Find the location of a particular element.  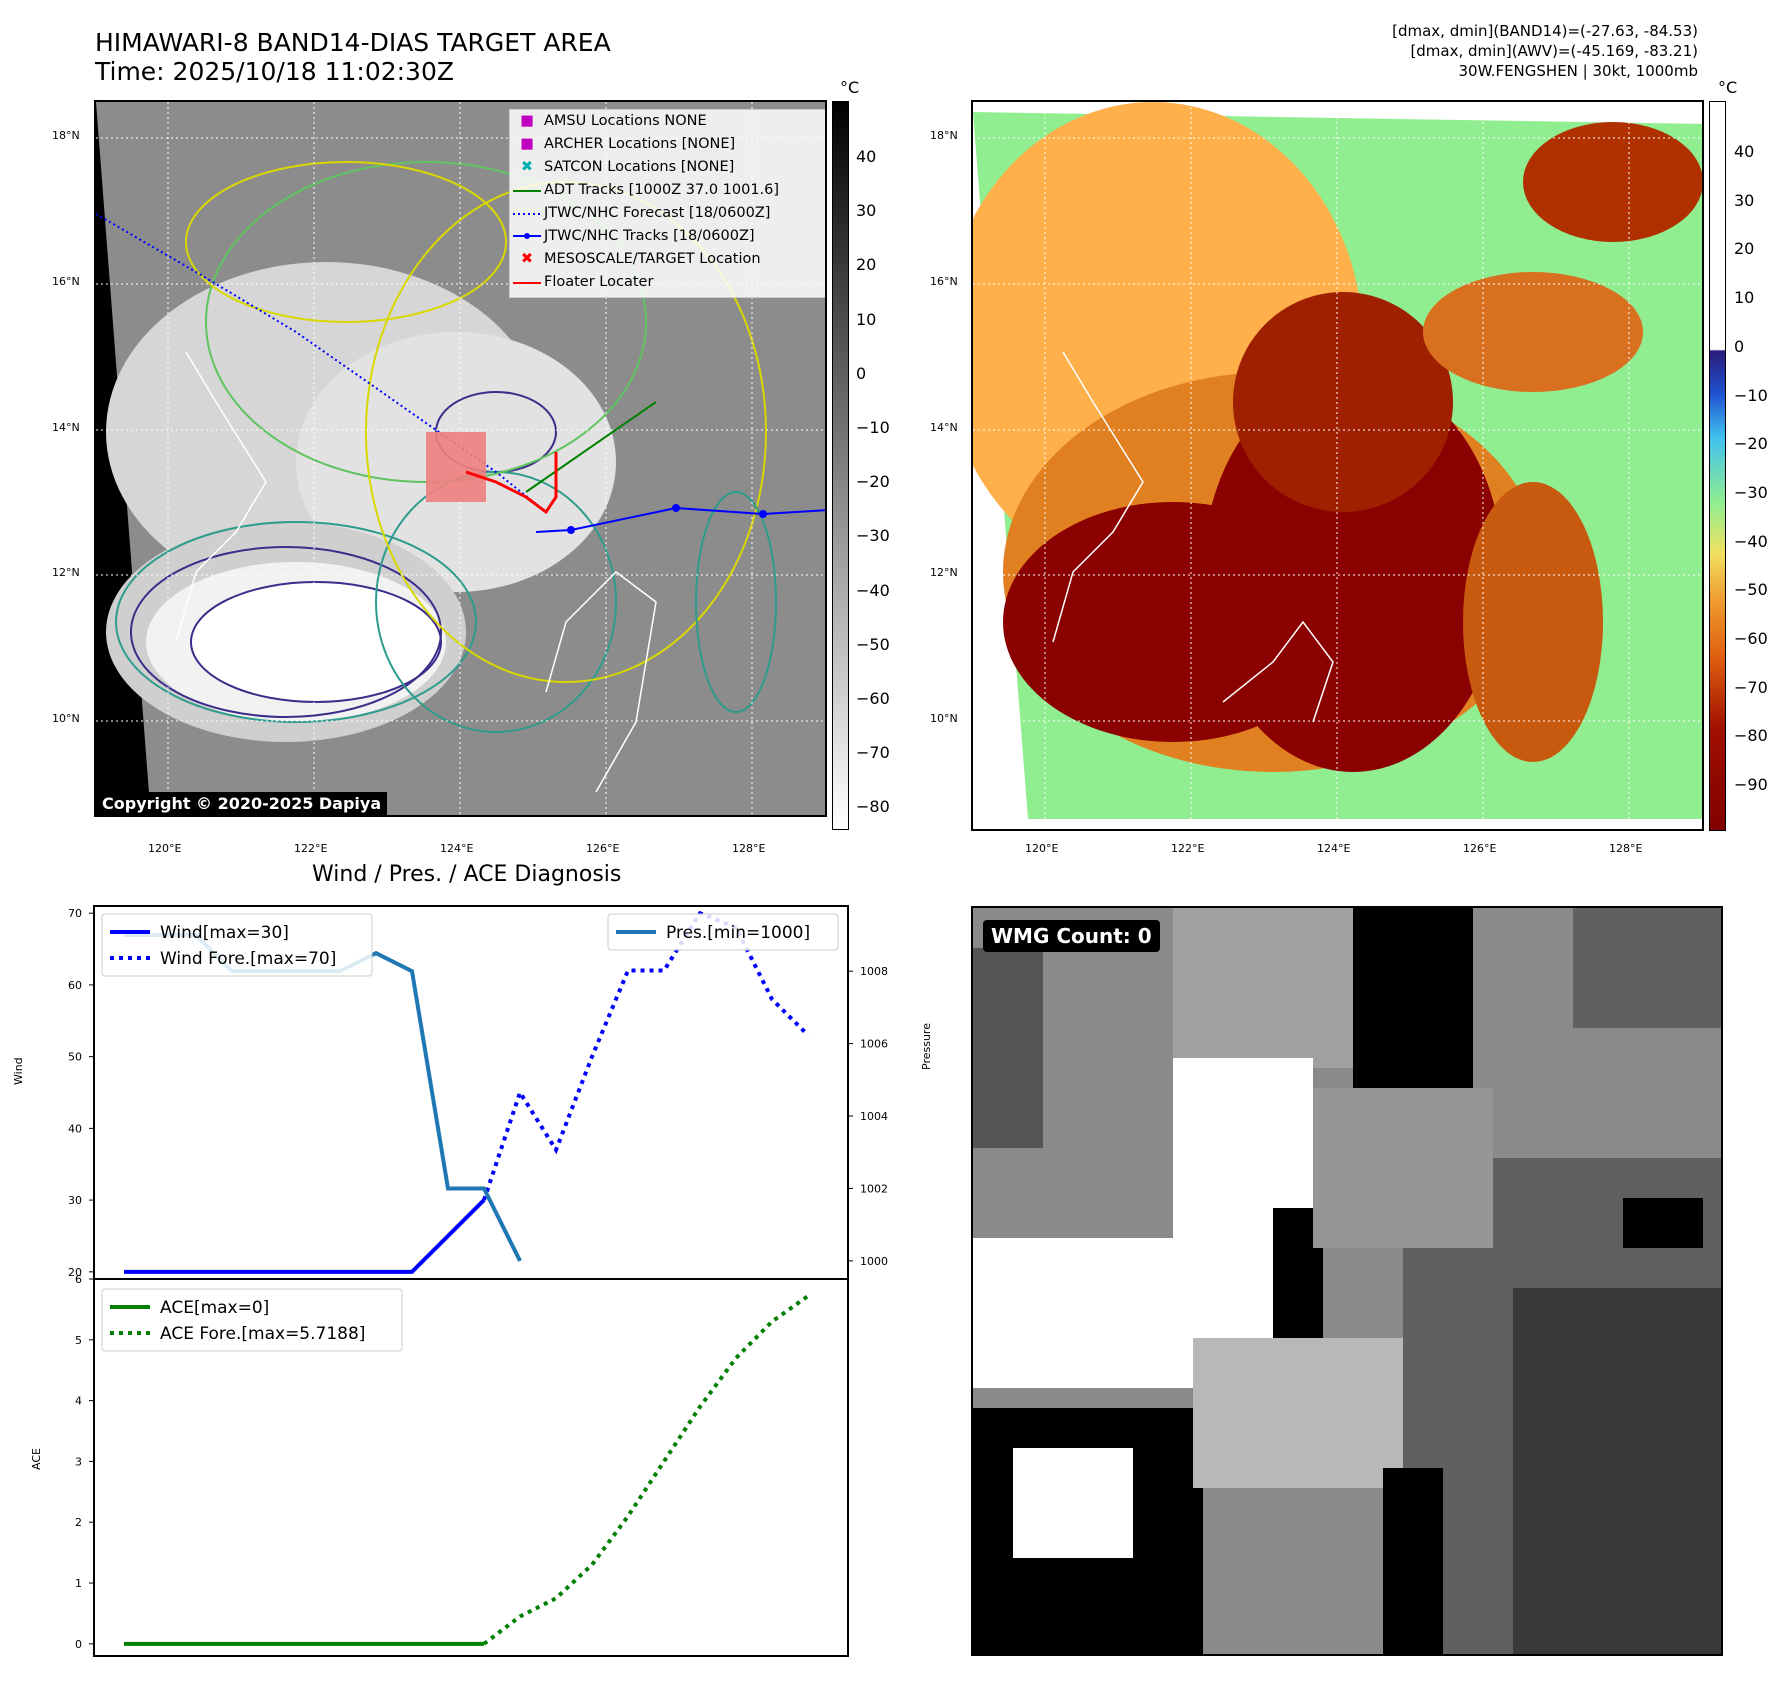

colorbar-tick-label: −90 is located at coordinates (1751, 785).